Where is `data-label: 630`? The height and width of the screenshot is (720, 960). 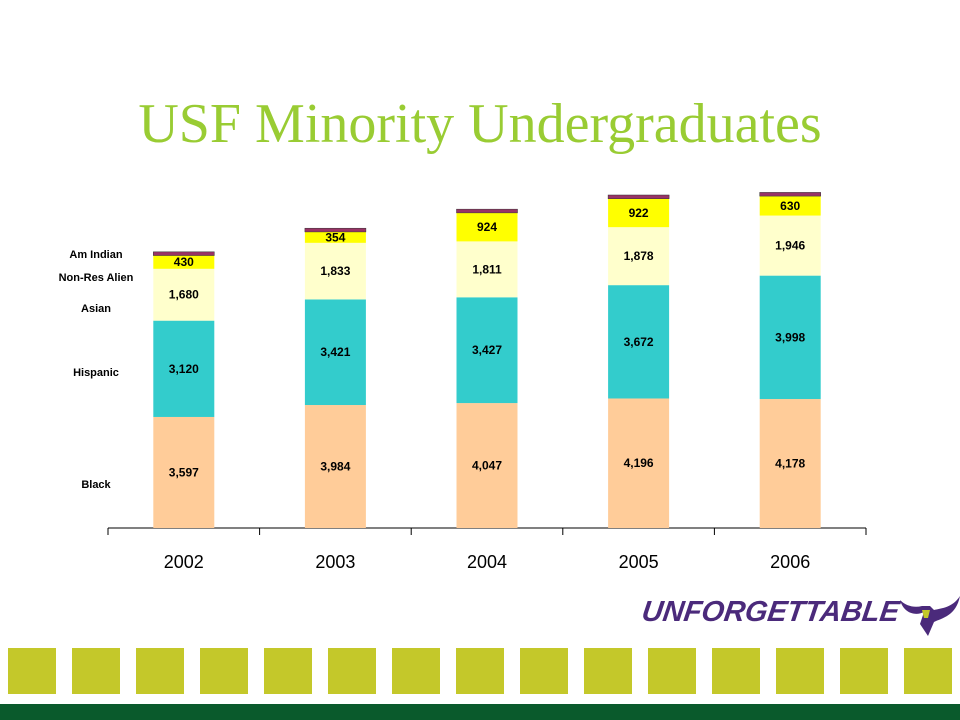 data-label: 630 is located at coordinates (790, 206).